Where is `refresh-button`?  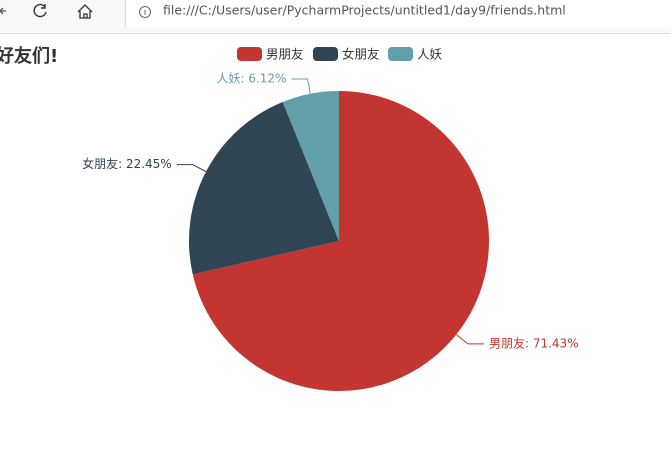
refresh-button is located at coordinates (40, 10).